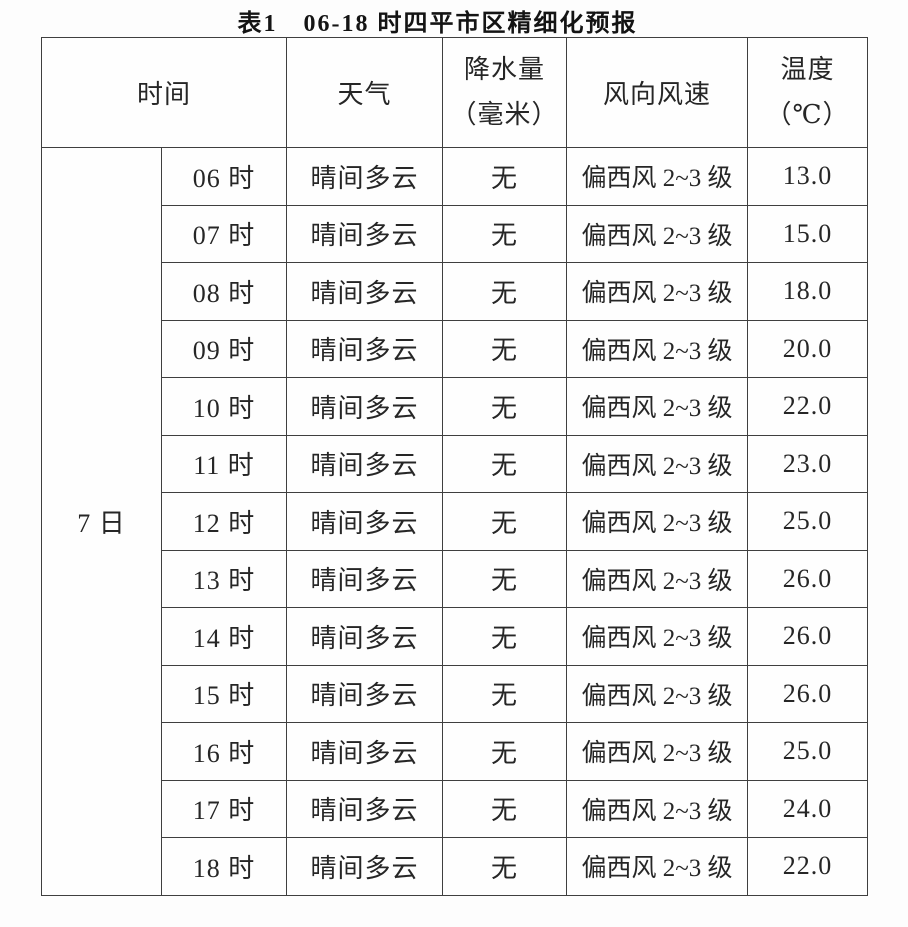  I want to click on hour-cell: 12 时, so click(224, 521).